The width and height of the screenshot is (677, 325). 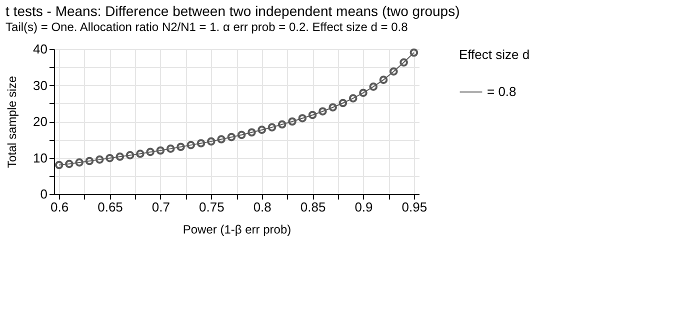 What do you see at coordinates (207, 27) in the screenshot?
I see `chart-subtitle: Tail(s) = One. Allocation ratio N2/N1 = 1. α err prob = 0.2. Effect size d = 0.8` at bounding box center [207, 27].